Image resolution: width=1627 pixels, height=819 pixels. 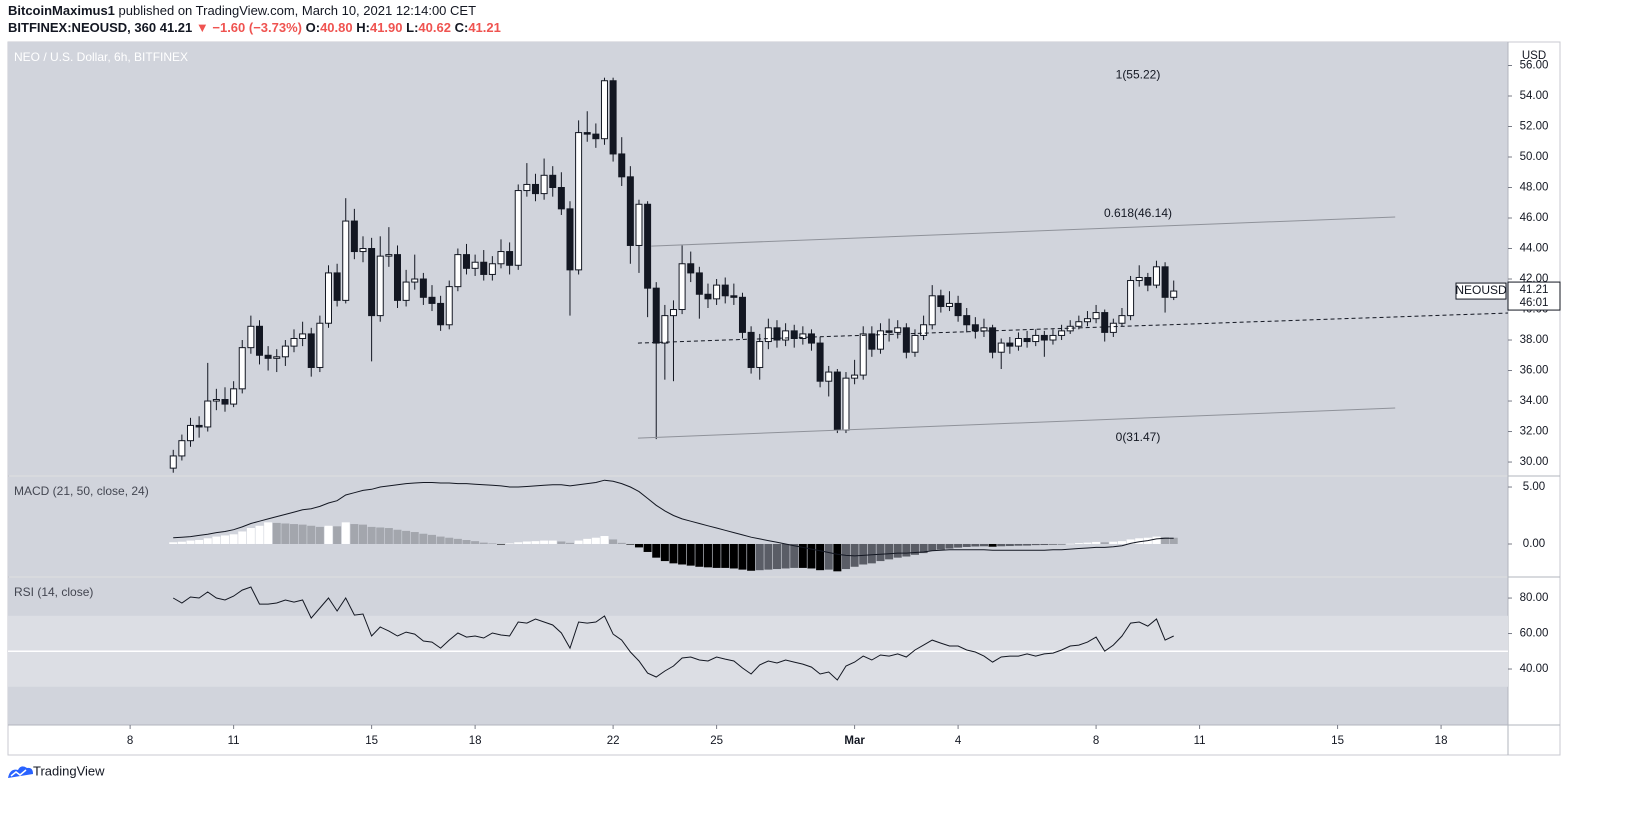 What do you see at coordinates (371, 741) in the screenshot?
I see `x-tick-label: 15` at bounding box center [371, 741].